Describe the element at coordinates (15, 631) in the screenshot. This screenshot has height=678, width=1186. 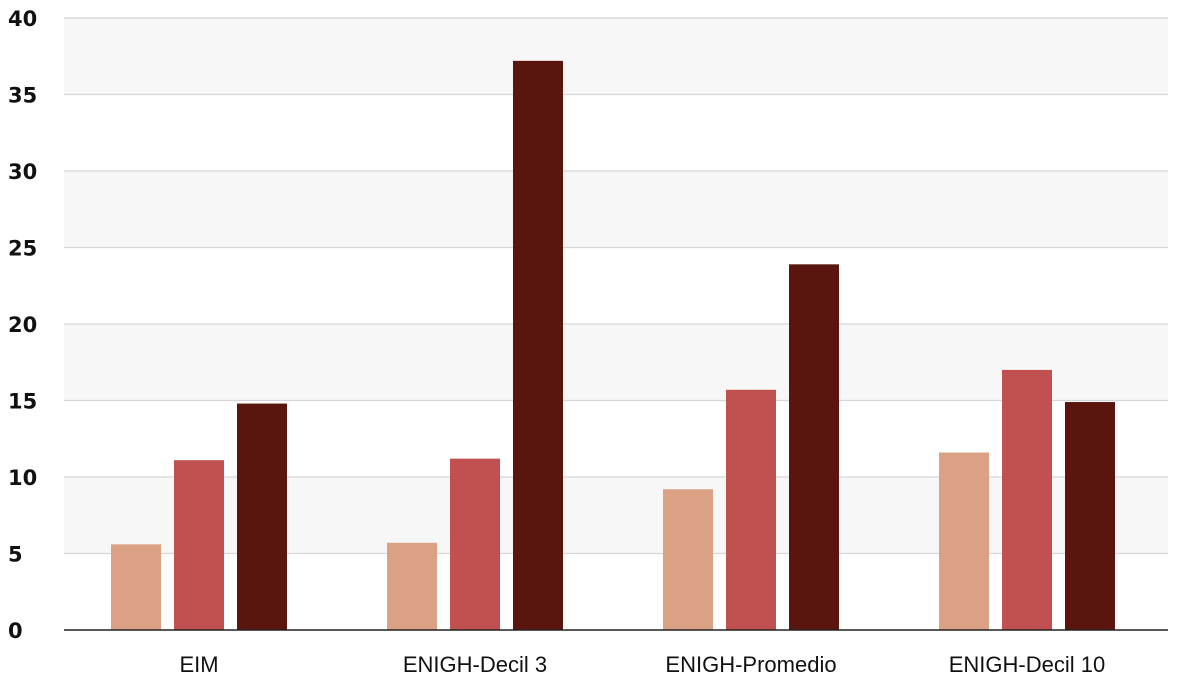
I see `y-tick-label: 0` at that location.